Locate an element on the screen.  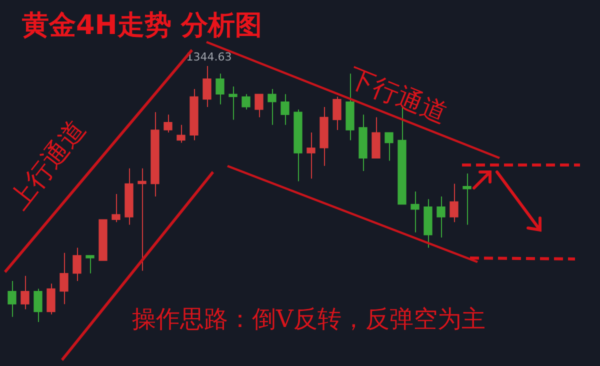
annotation: 操作思路：倒V反转，反弹空为主 is located at coordinates (309, 319).